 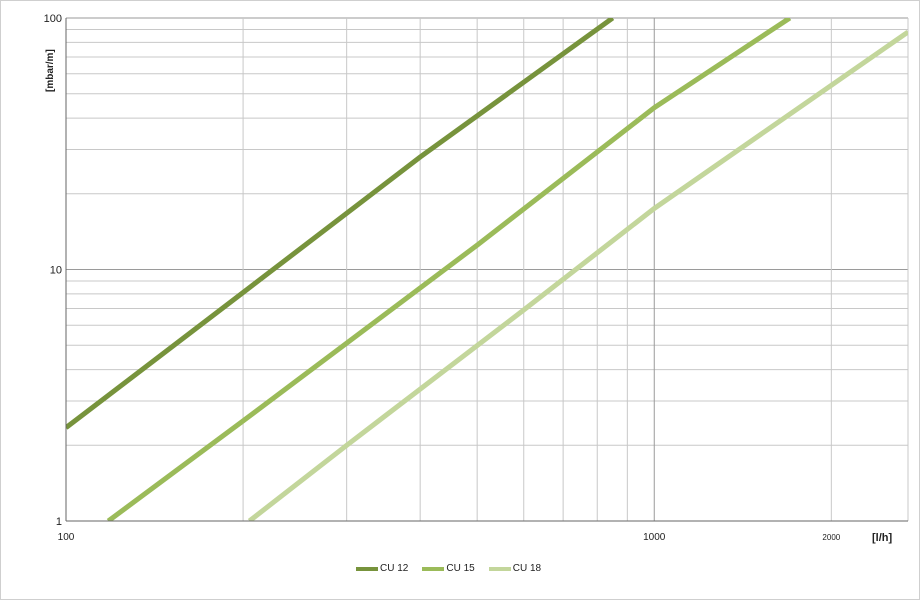 I want to click on x-axis-label: [l/h], so click(x=882, y=538).